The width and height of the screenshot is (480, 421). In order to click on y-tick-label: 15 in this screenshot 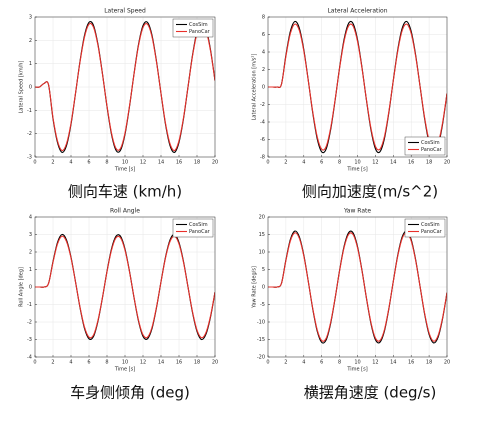, I will do `click(262, 235)`.